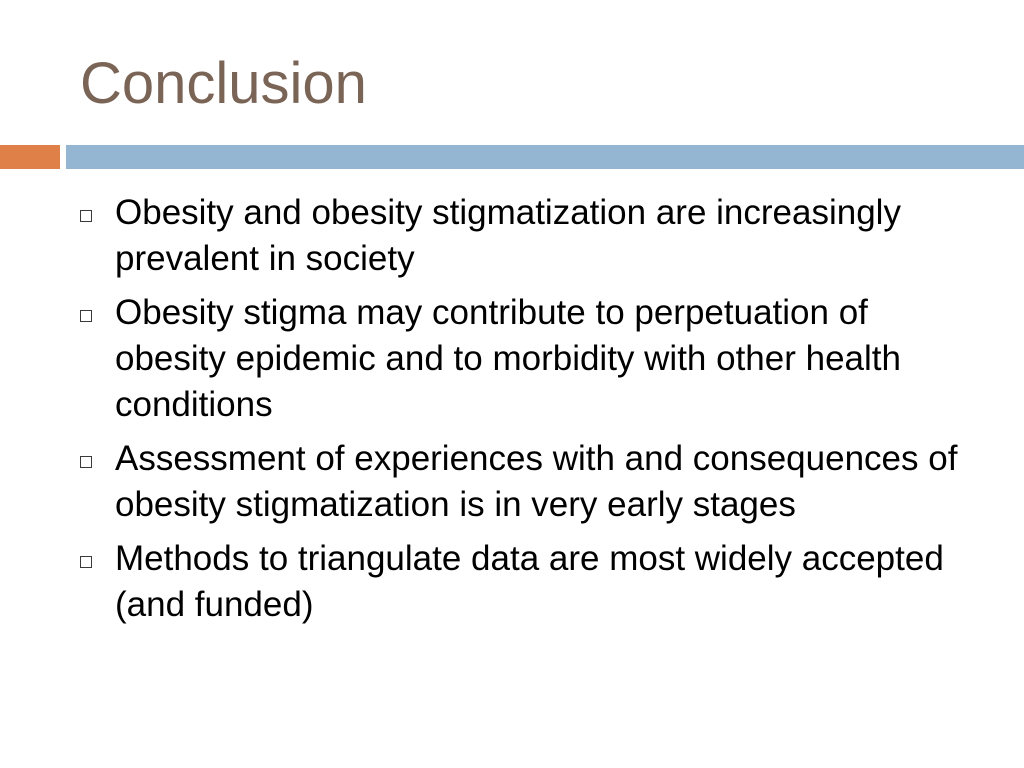  What do you see at coordinates (30, 157) in the screenshot?
I see `title-accent-bar` at bounding box center [30, 157].